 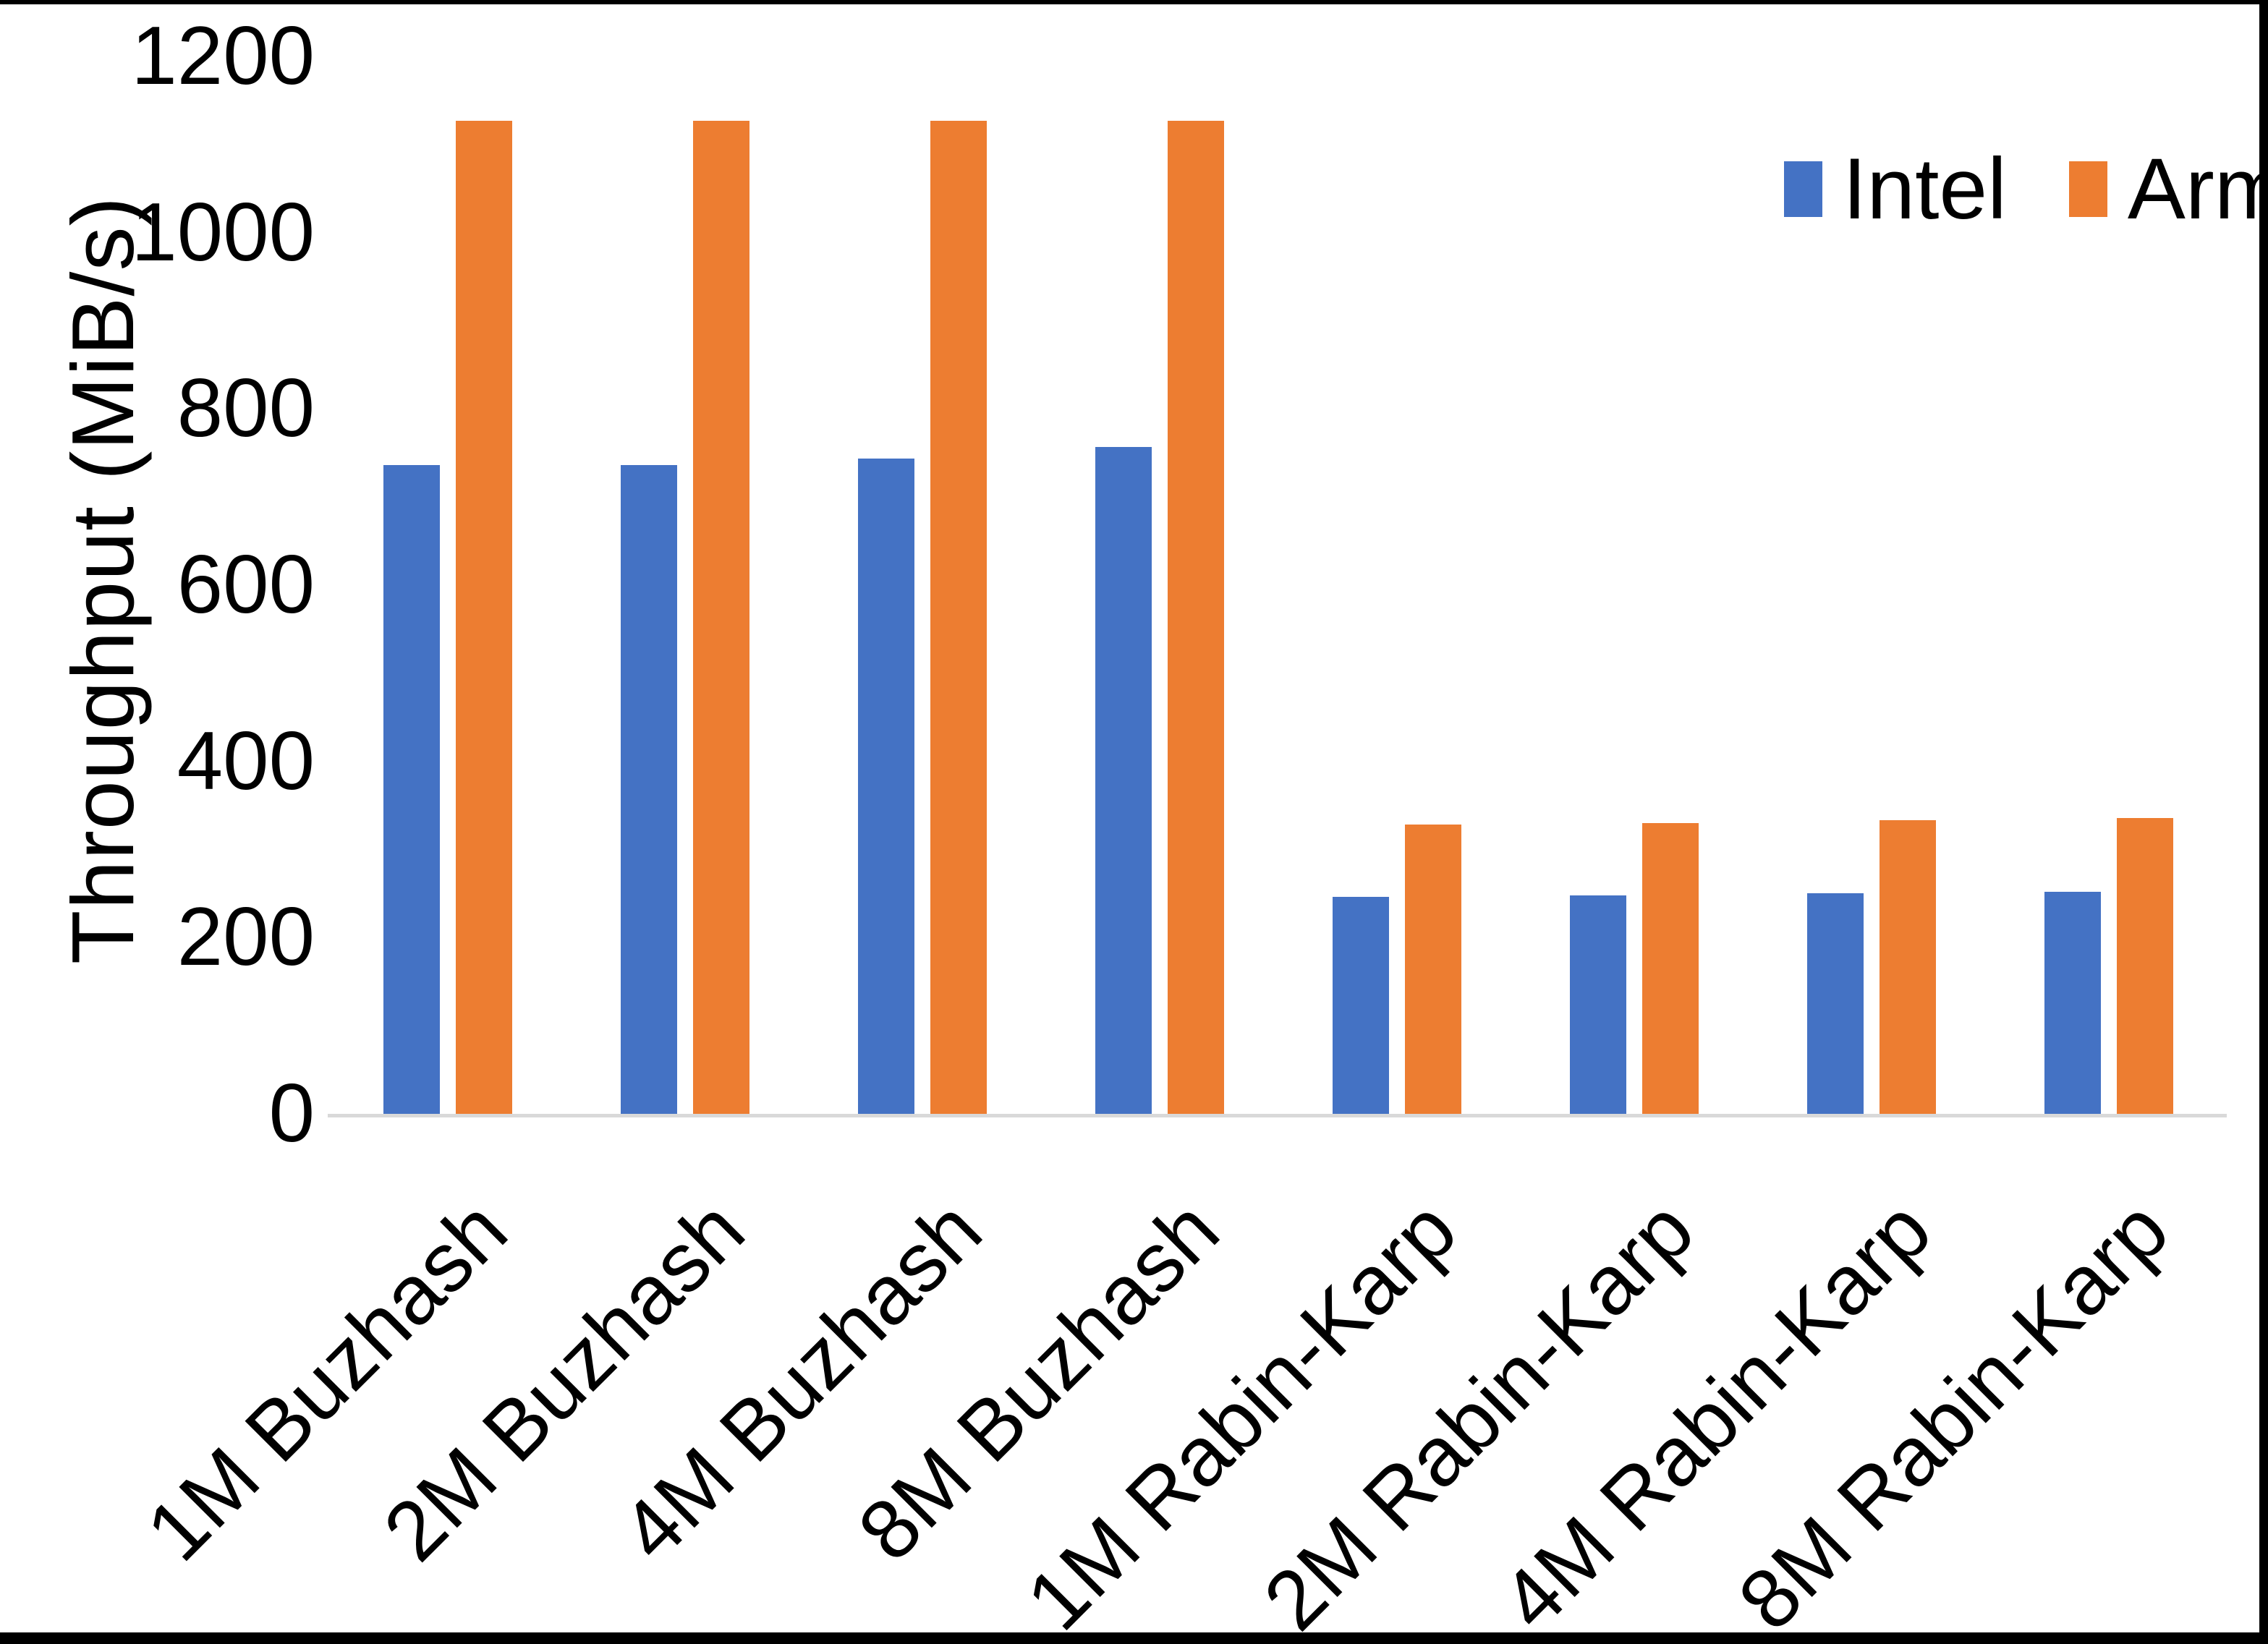 I want to click on y-tick-label: 0, so click(x=291, y=1113).